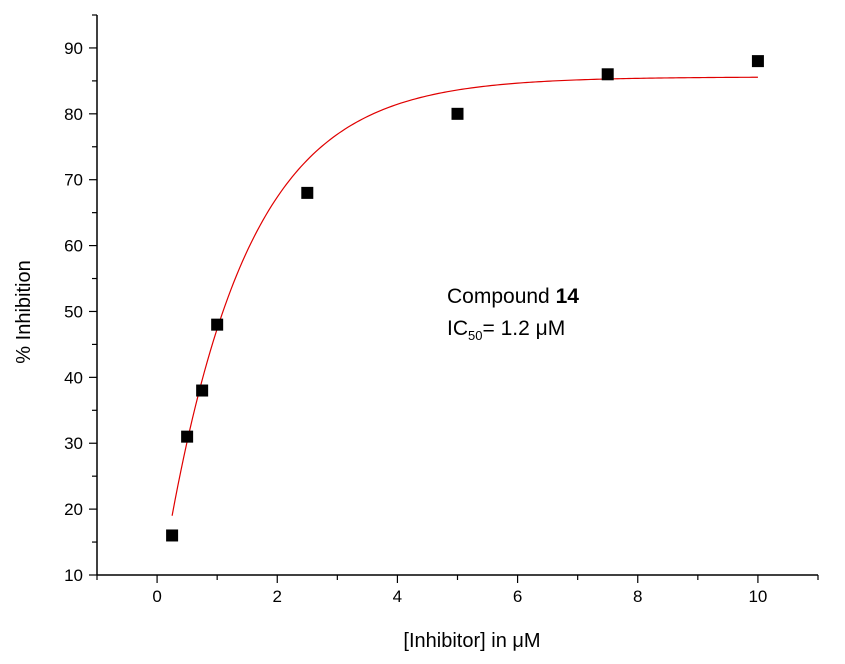 The width and height of the screenshot is (845, 664). What do you see at coordinates (757, 596) in the screenshot?
I see `x-tick-label: 10` at bounding box center [757, 596].